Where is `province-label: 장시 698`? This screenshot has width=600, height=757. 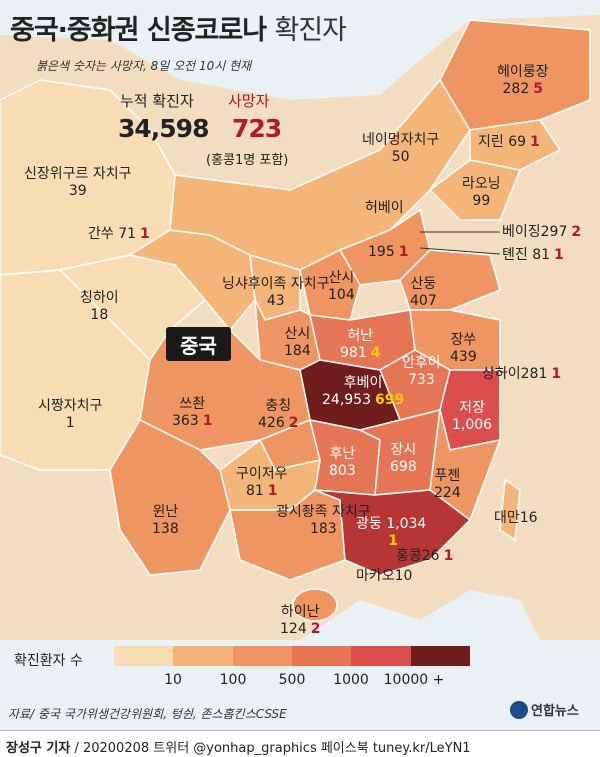 province-label: 장시 698 is located at coordinates (403, 458).